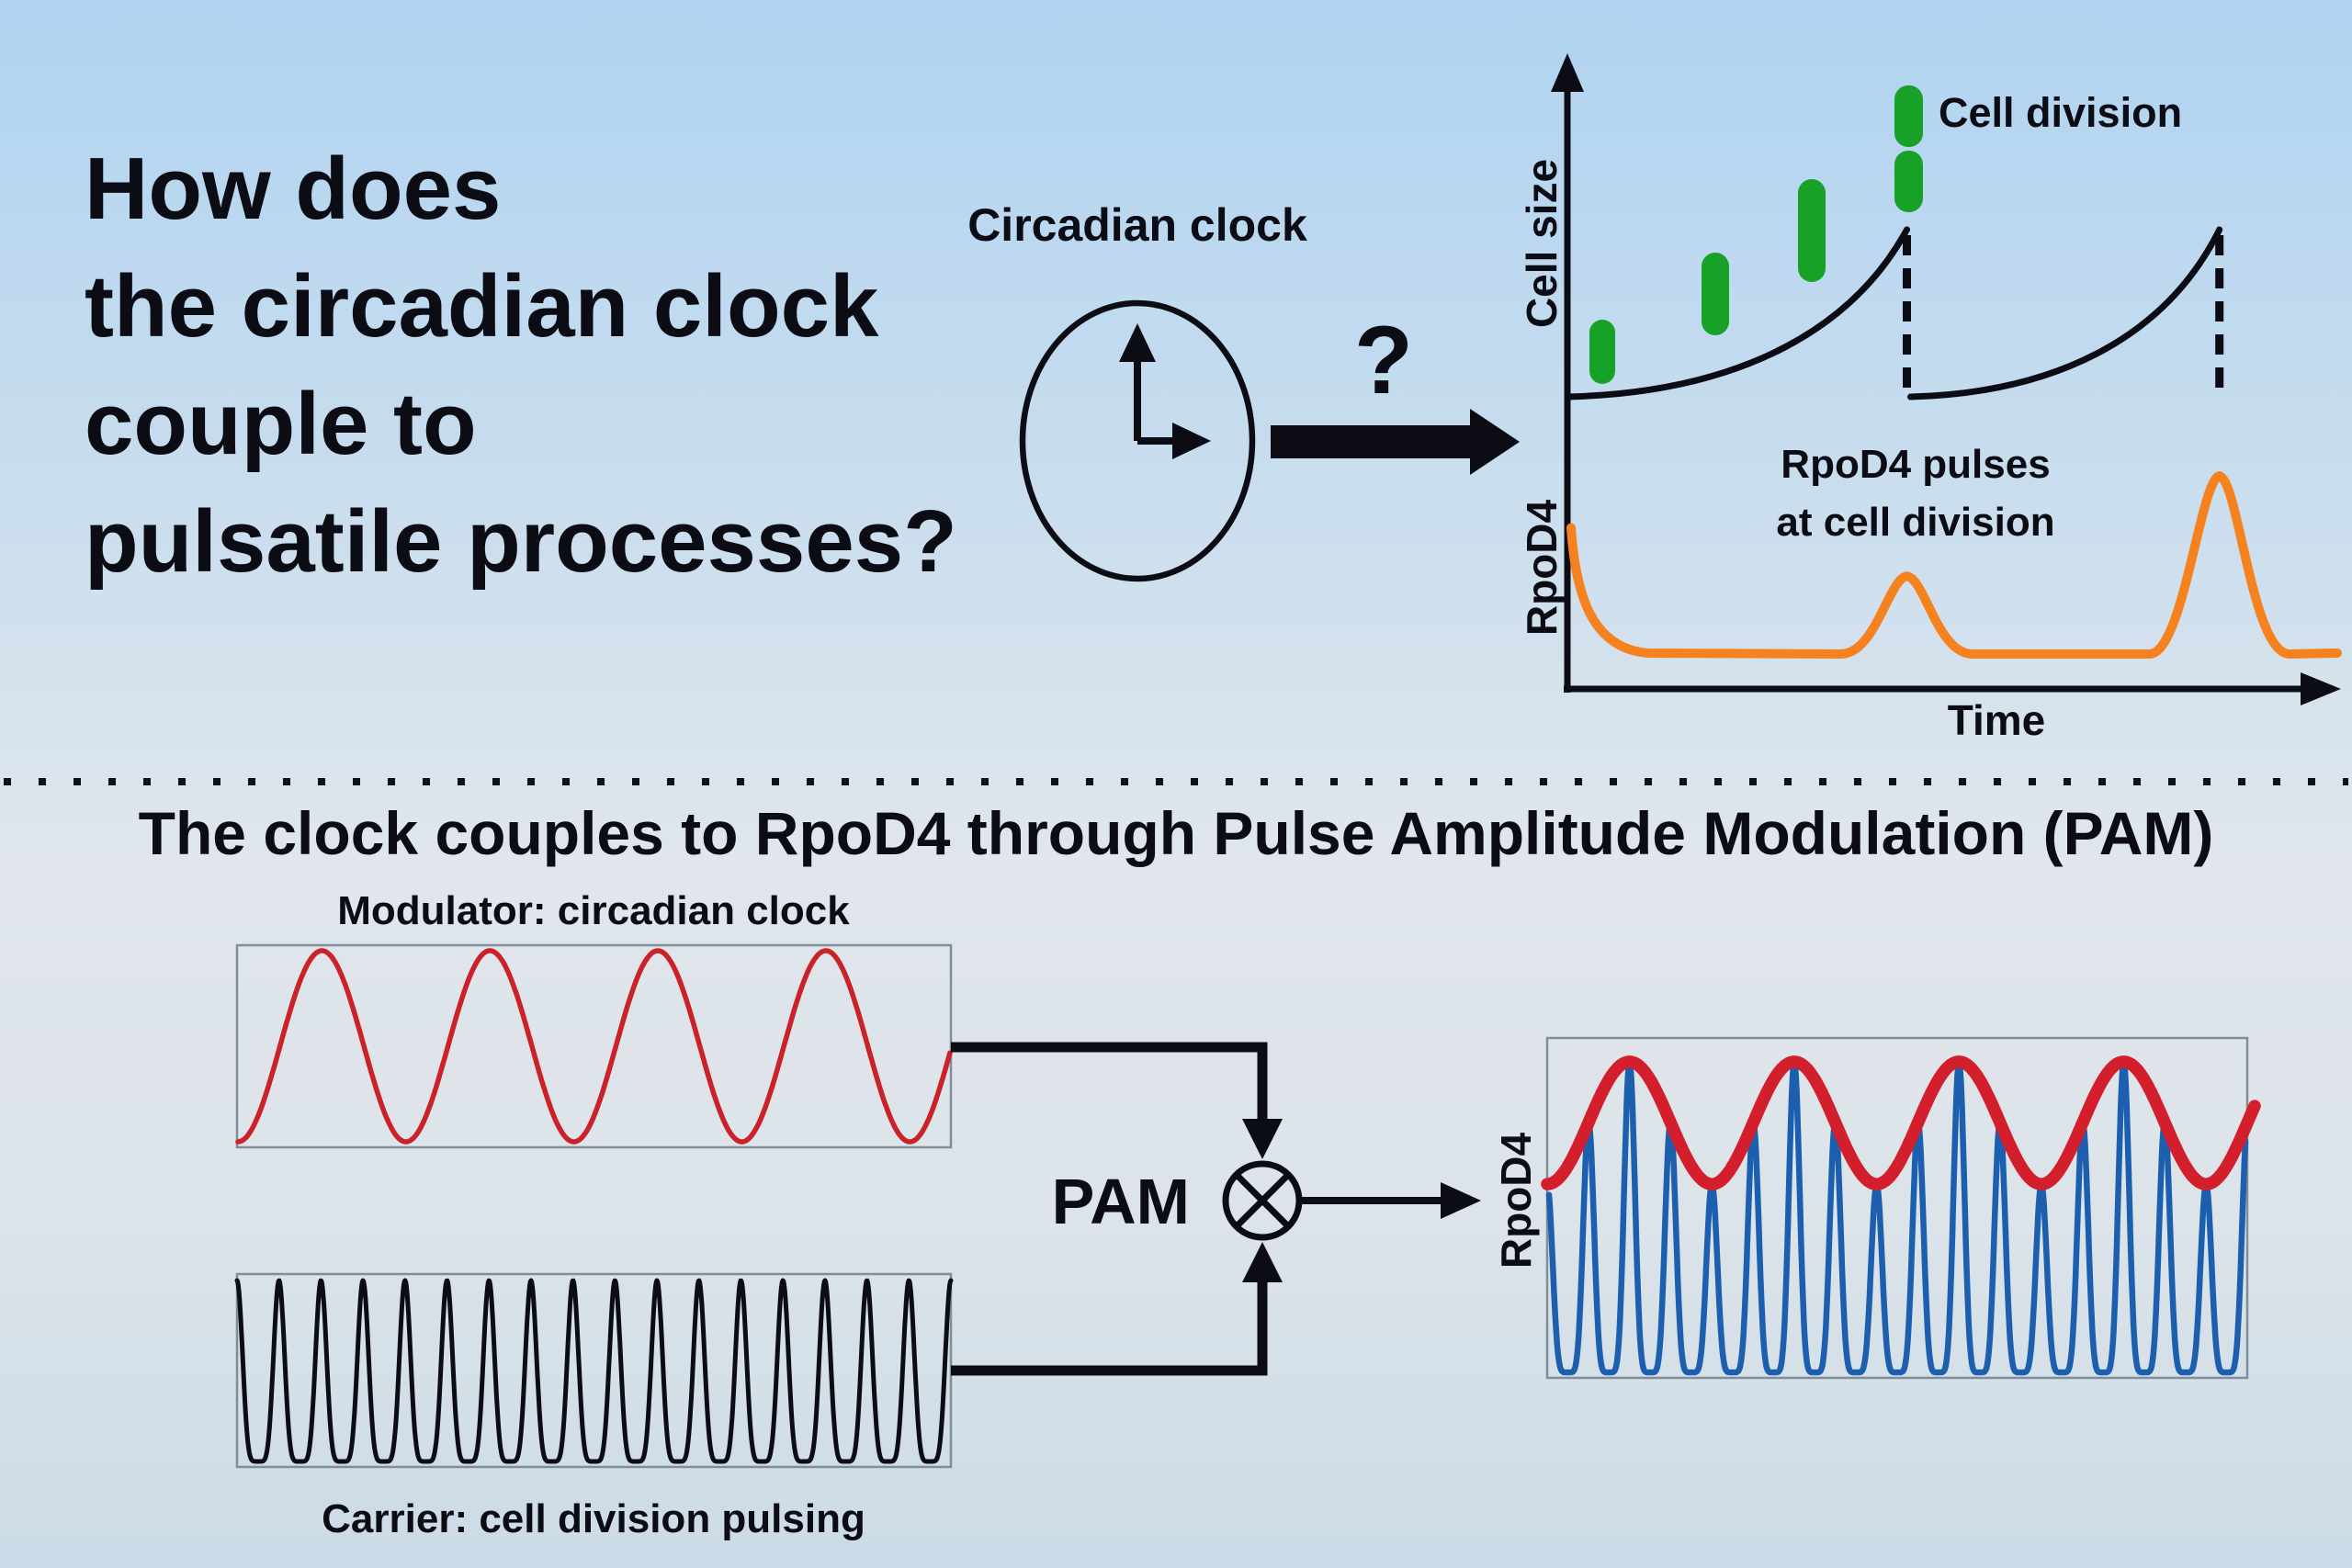 This screenshot has height=1568, width=2352. I want to click on x-label-time: Time, so click(1997, 720).